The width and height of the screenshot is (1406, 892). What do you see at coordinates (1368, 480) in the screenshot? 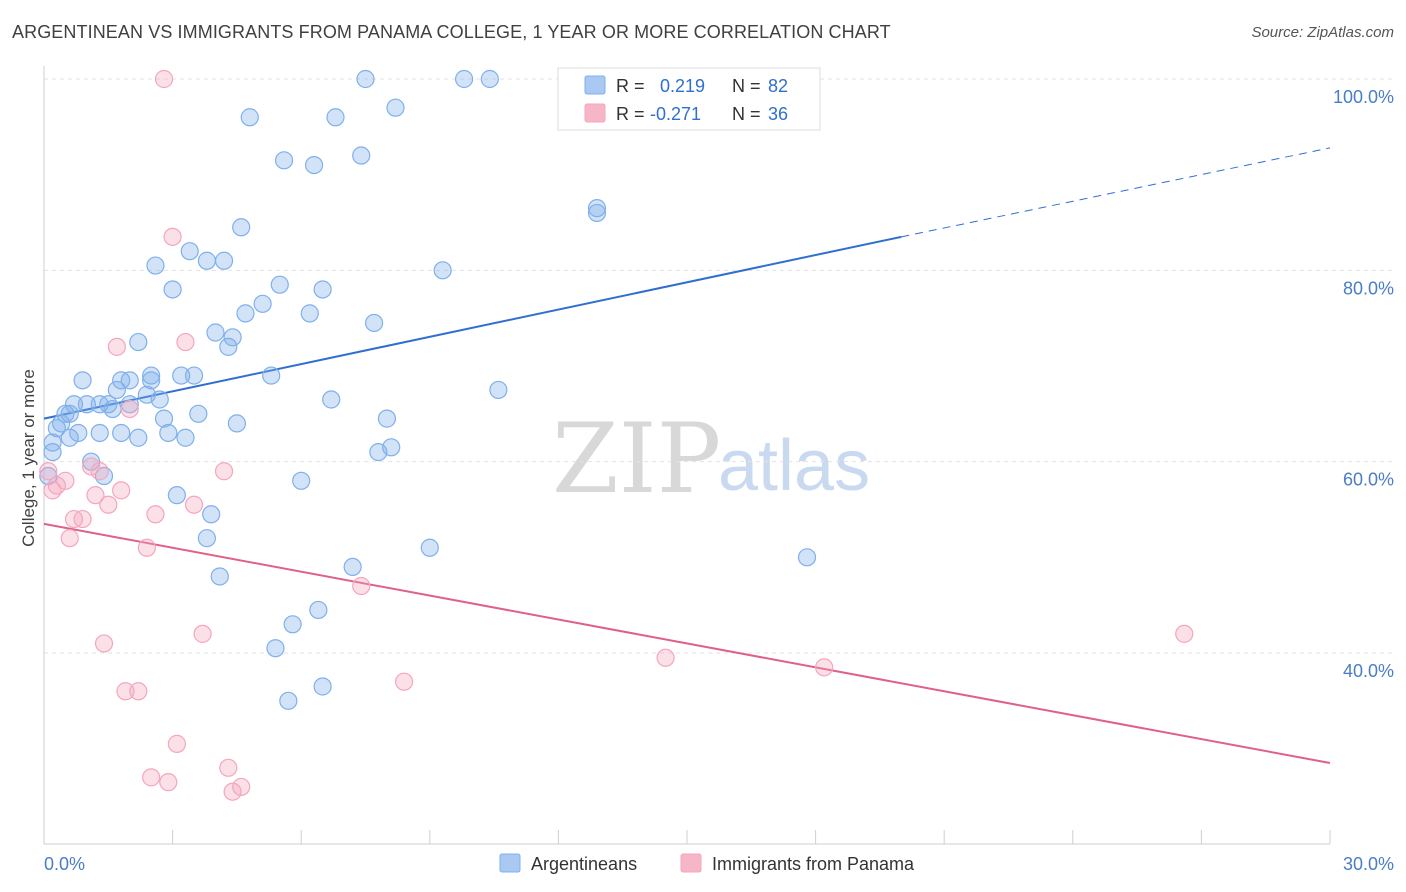
I see `y-tick-label: 60.0%` at bounding box center [1368, 480].